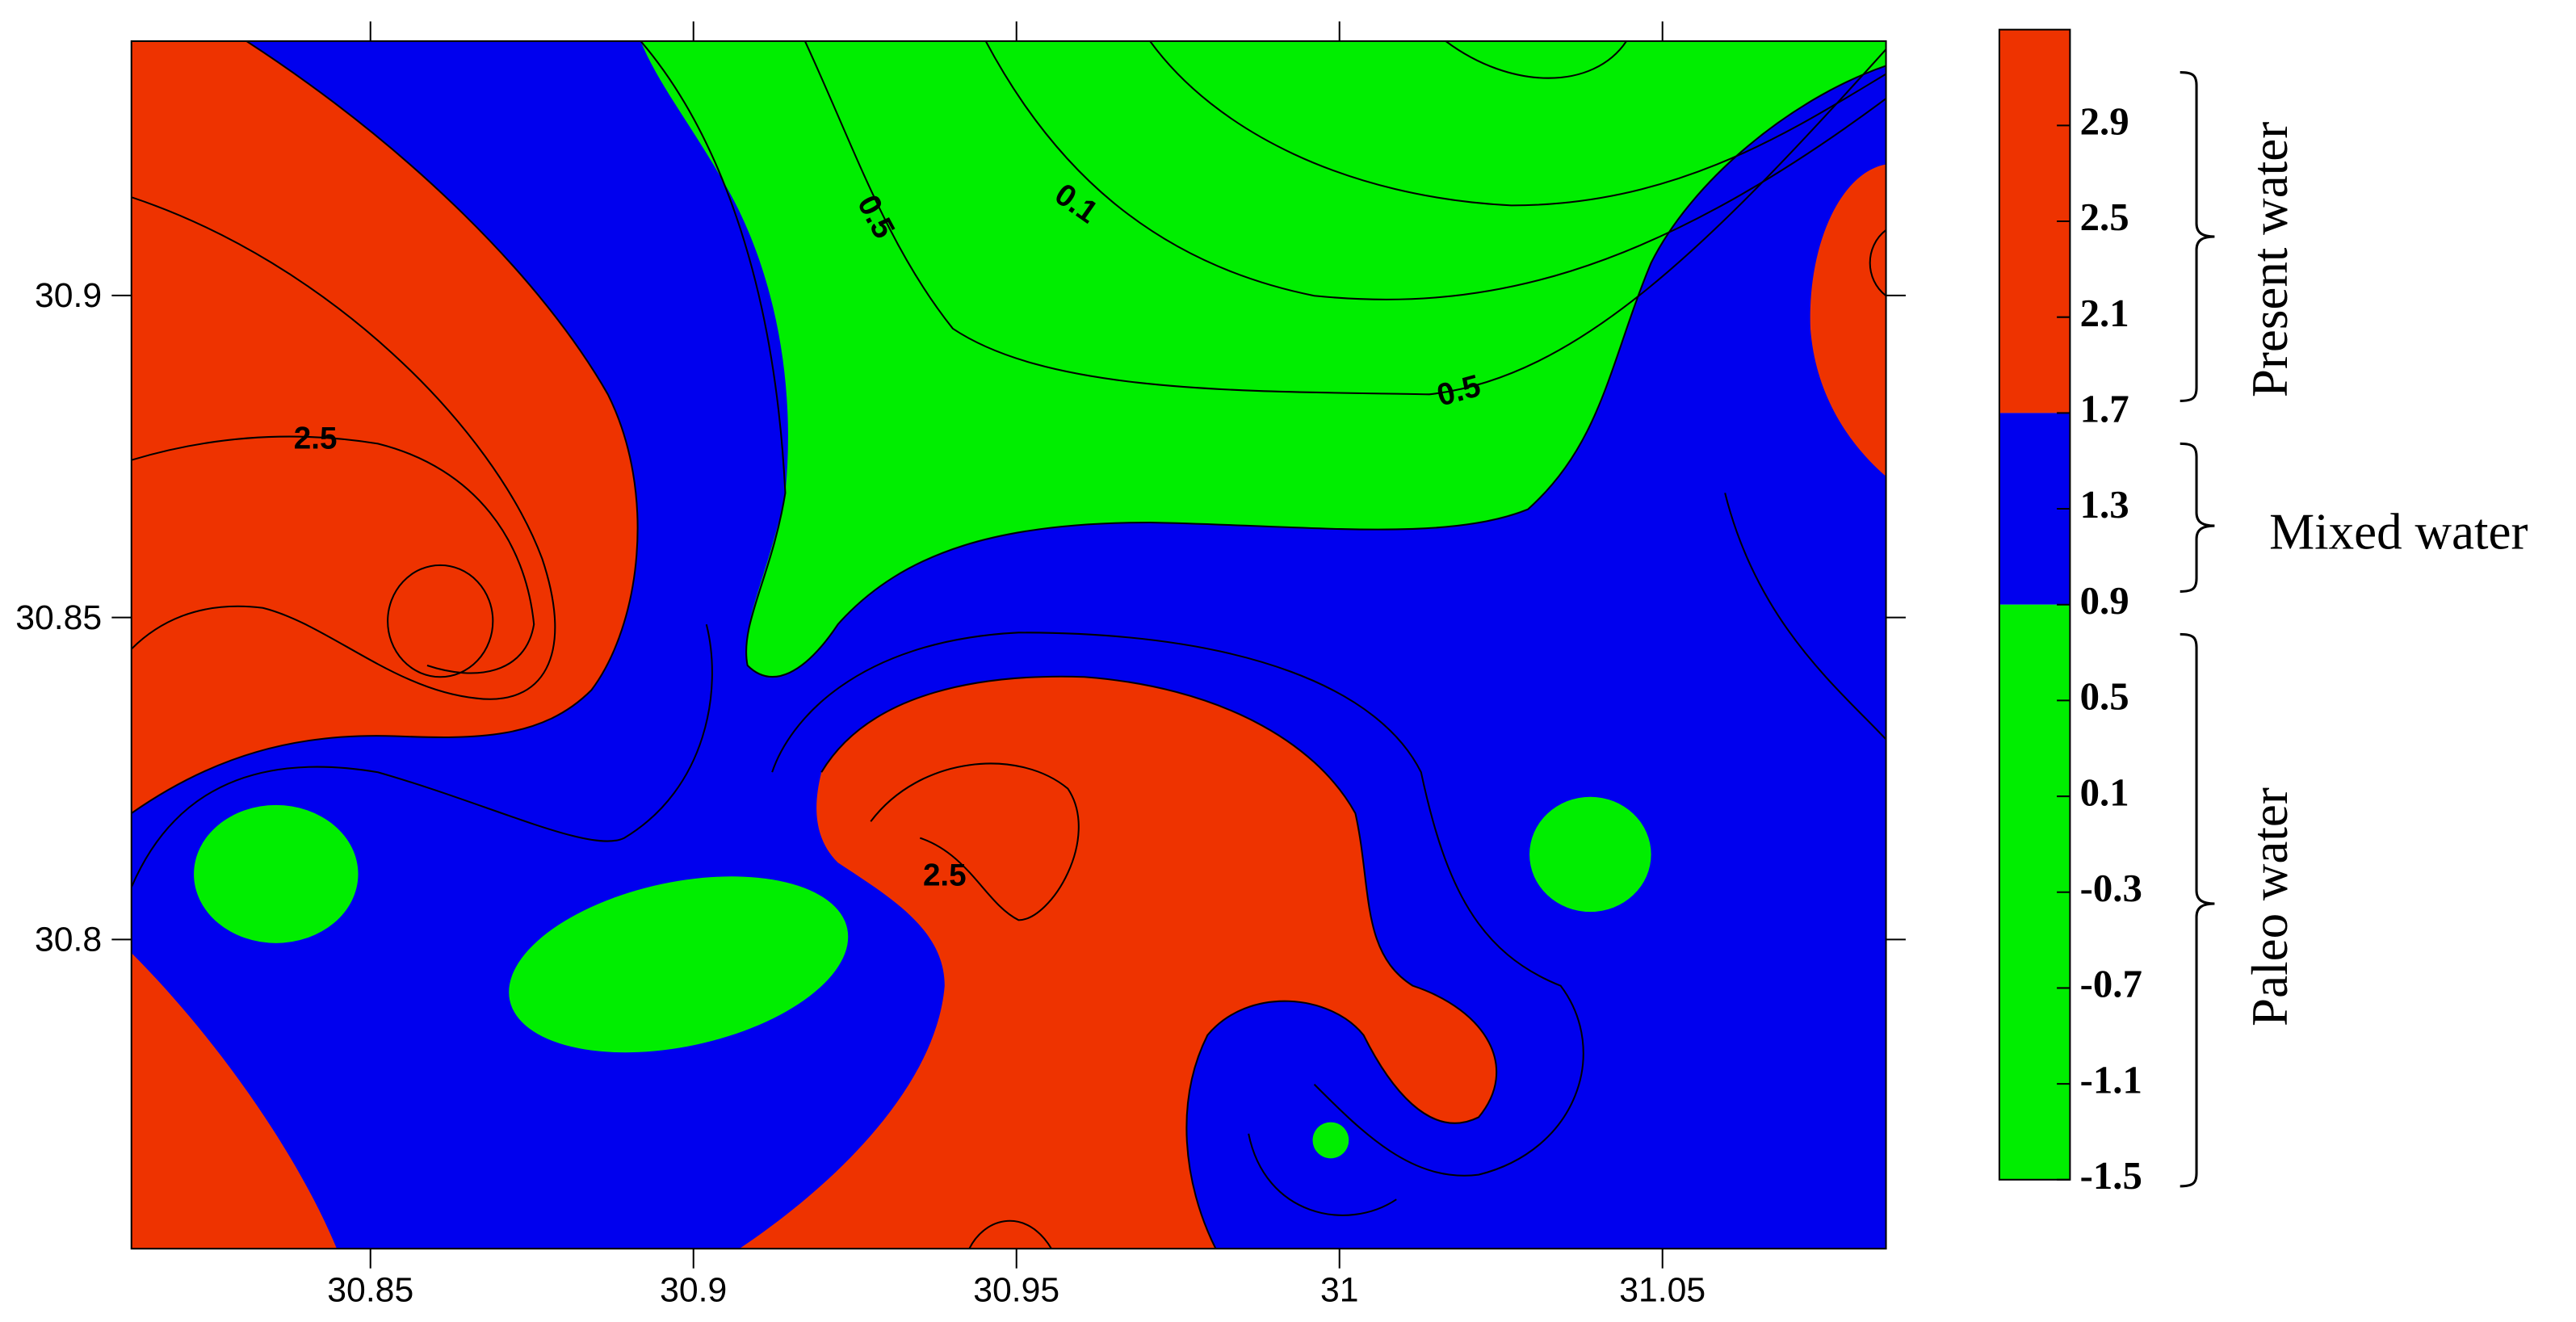  What do you see at coordinates (1016, 1289) in the screenshot?
I see `x-tick-label: 30.95` at bounding box center [1016, 1289].